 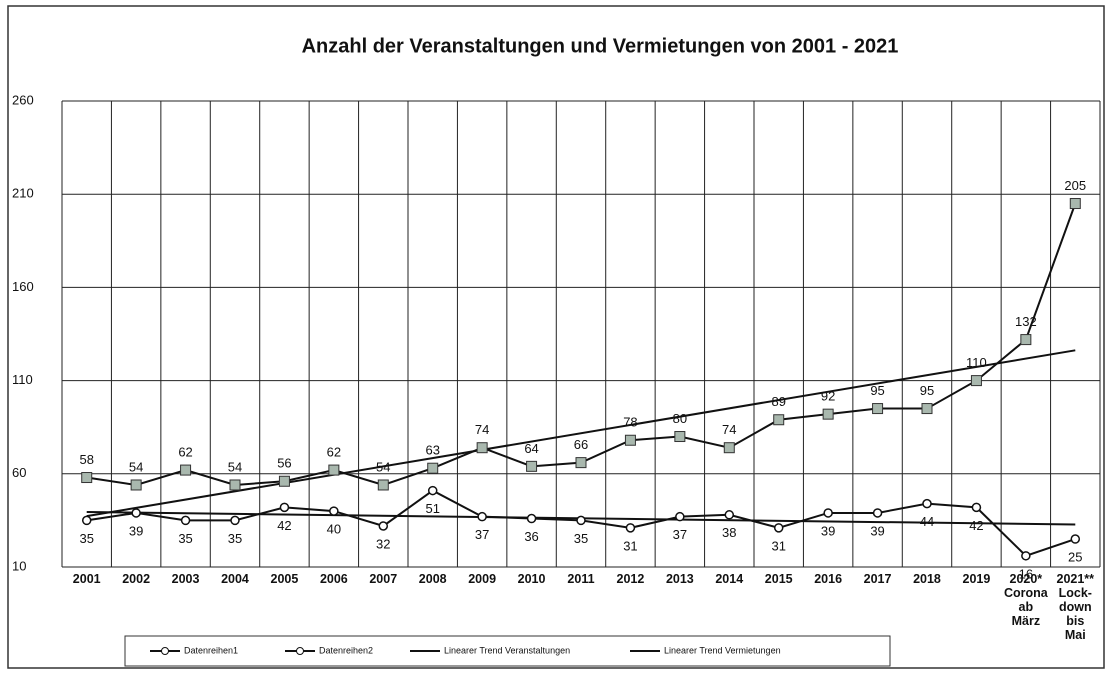 I want to click on x-tick-label: 2011, so click(x=581, y=579).